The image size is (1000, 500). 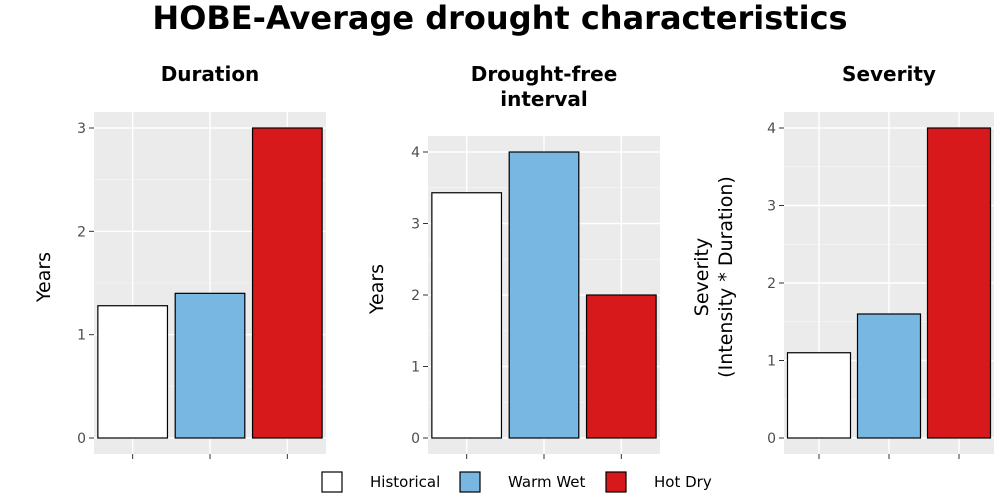 What do you see at coordinates (547, 482) in the screenshot?
I see `legend-label: Warm Wet` at bounding box center [547, 482].